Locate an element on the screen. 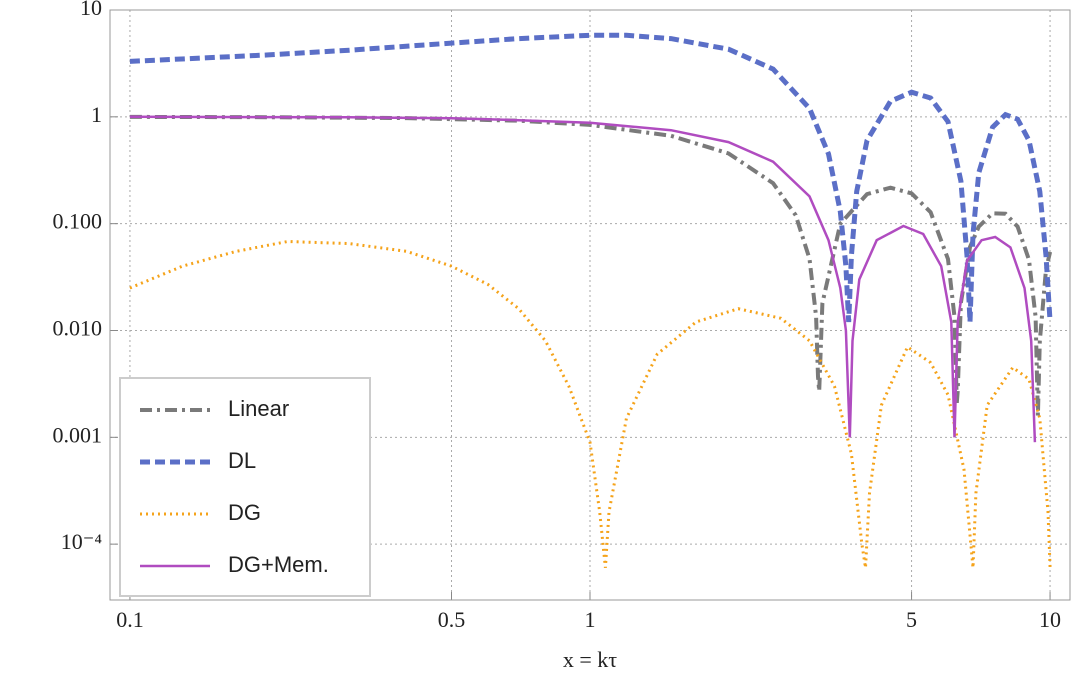 The height and width of the screenshot is (687, 1080). x-tick-label: 10 is located at coordinates (1050, 619).